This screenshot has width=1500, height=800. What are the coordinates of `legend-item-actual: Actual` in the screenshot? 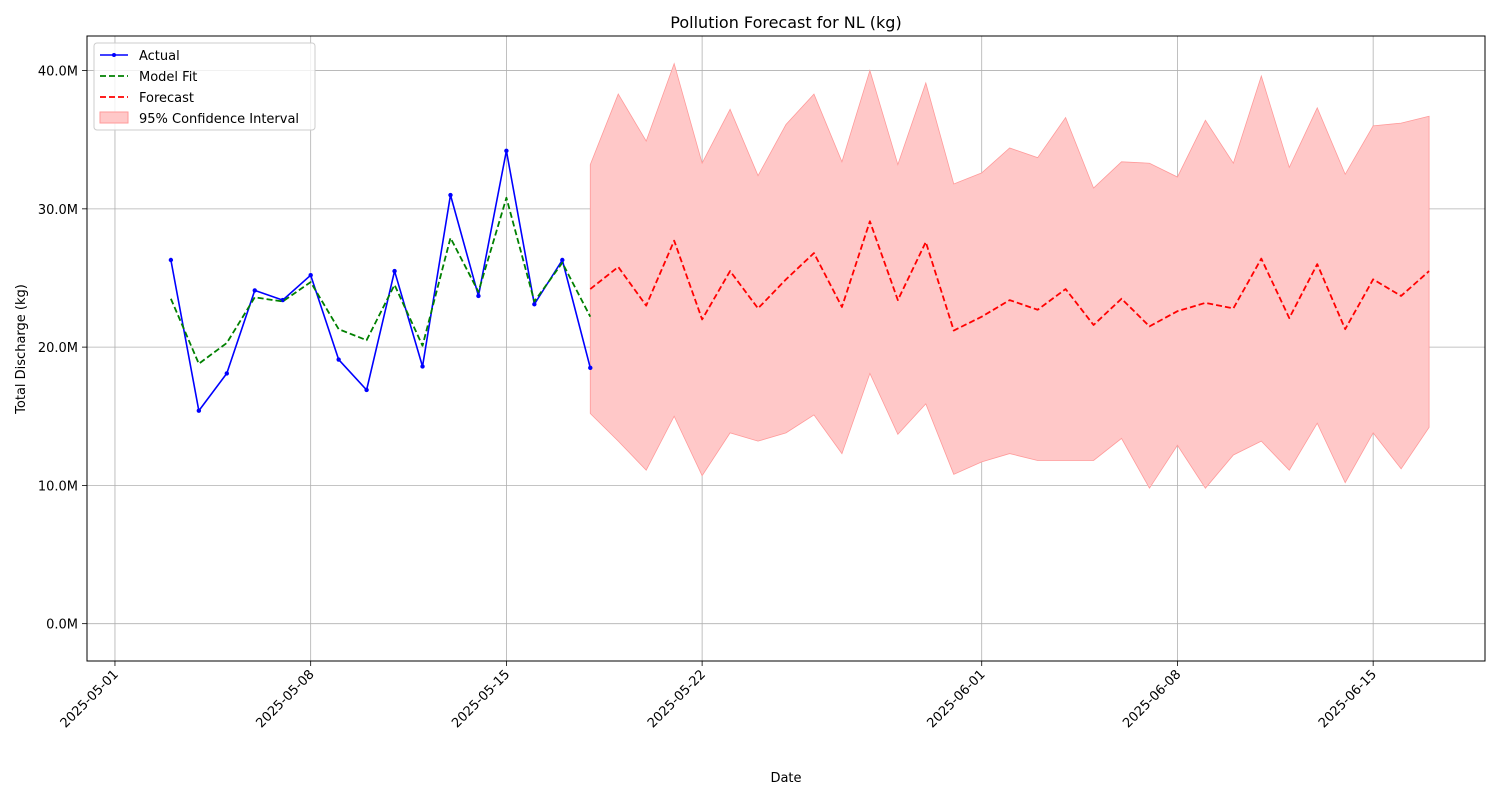 It's located at (140, 56).